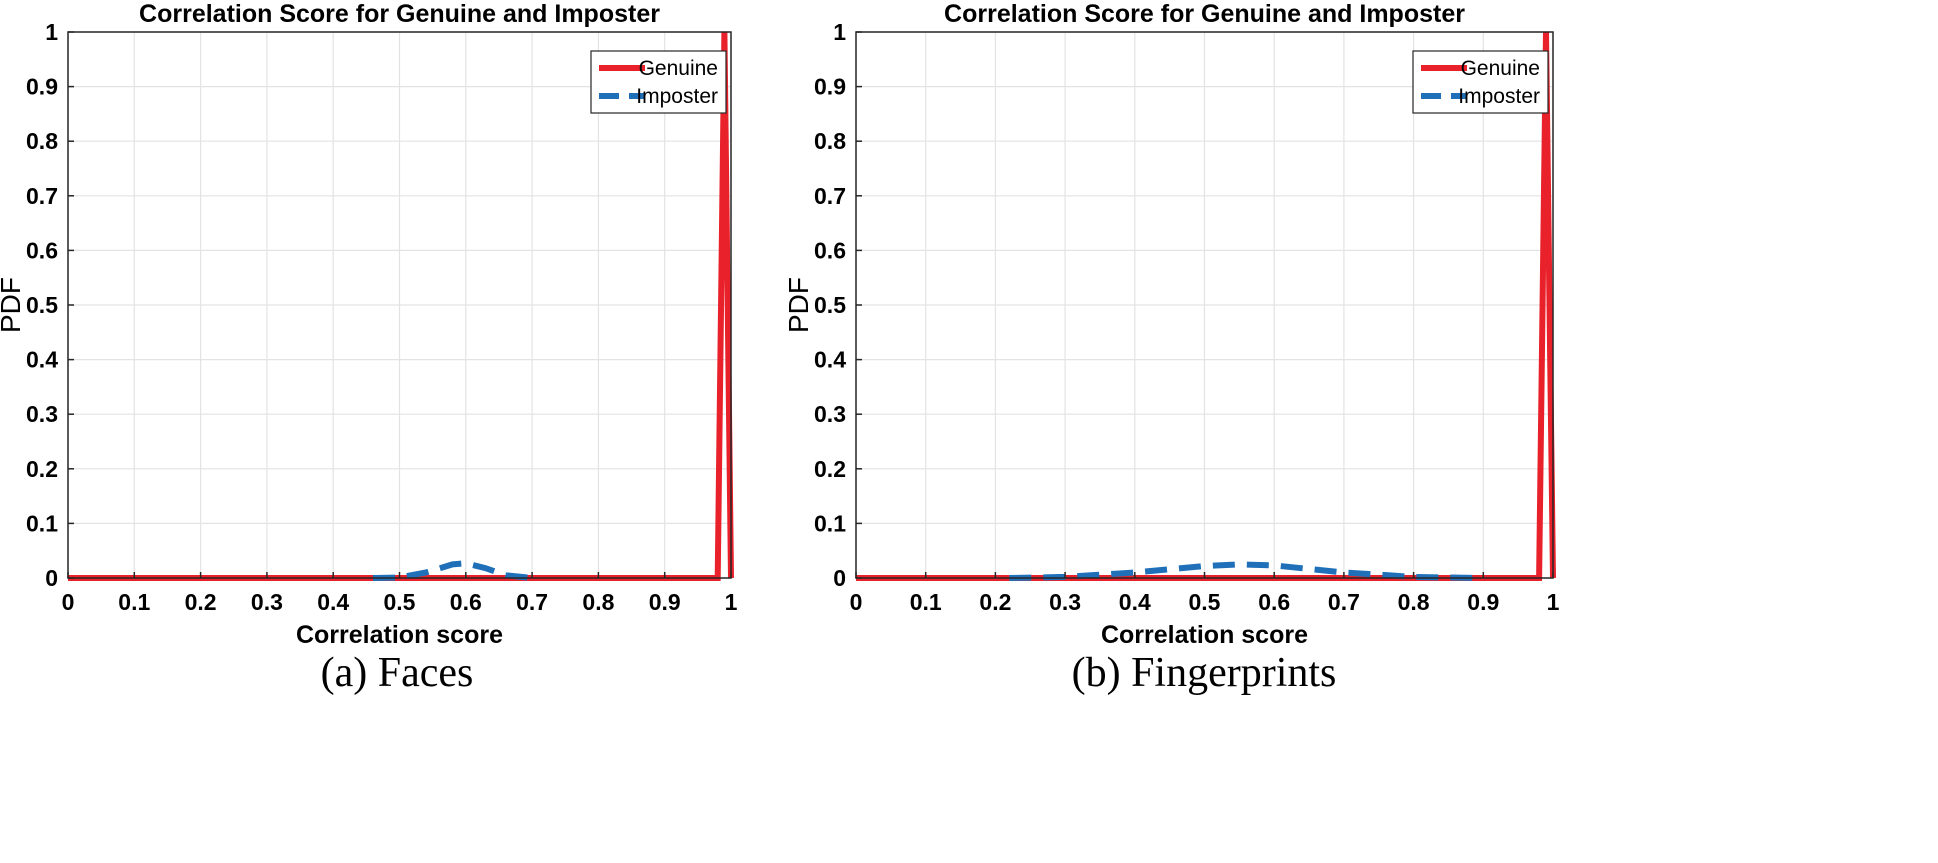 This screenshot has height=863, width=1938. What do you see at coordinates (397, 673) in the screenshot?
I see `figure-caption: (a) Faces` at bounding box center [397, 673].